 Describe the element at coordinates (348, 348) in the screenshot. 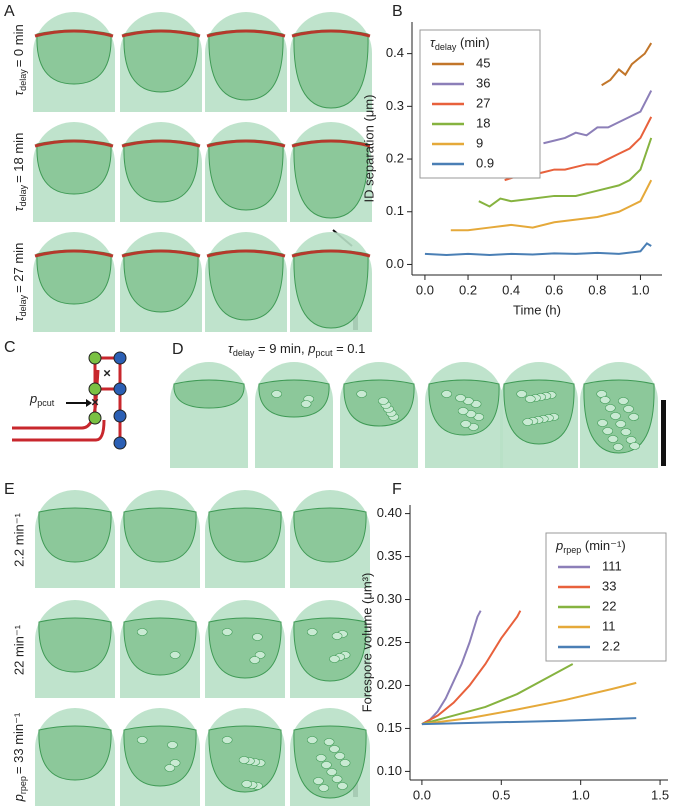

I see `text: = 0.1` at that location.